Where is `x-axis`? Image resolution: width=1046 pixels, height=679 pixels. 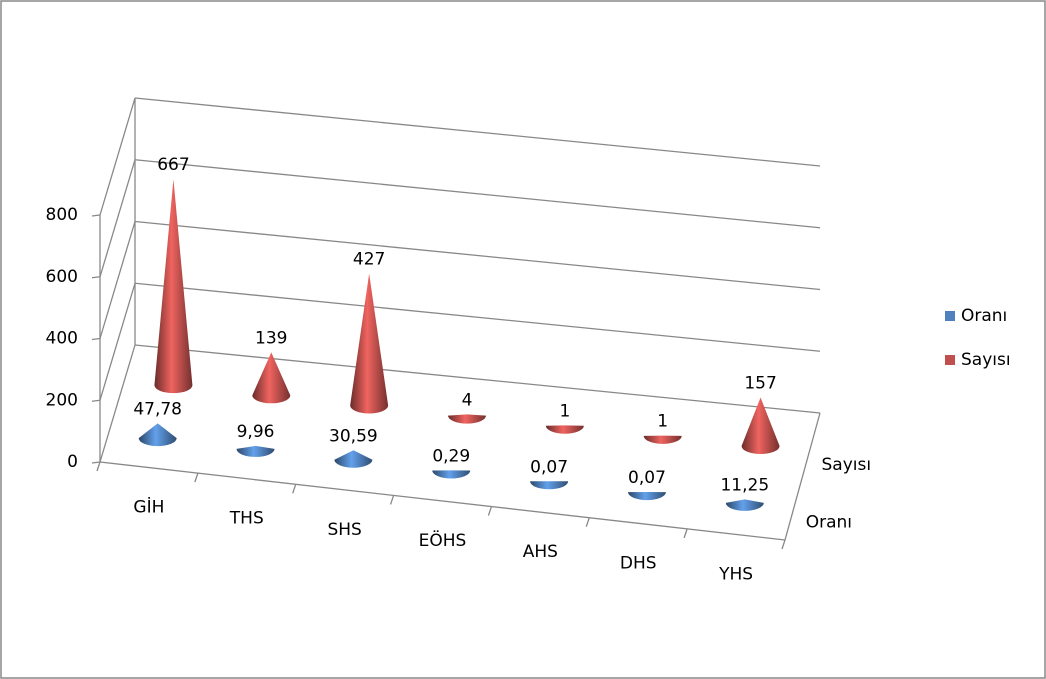 x-axis is located at coordinates (442, 501).